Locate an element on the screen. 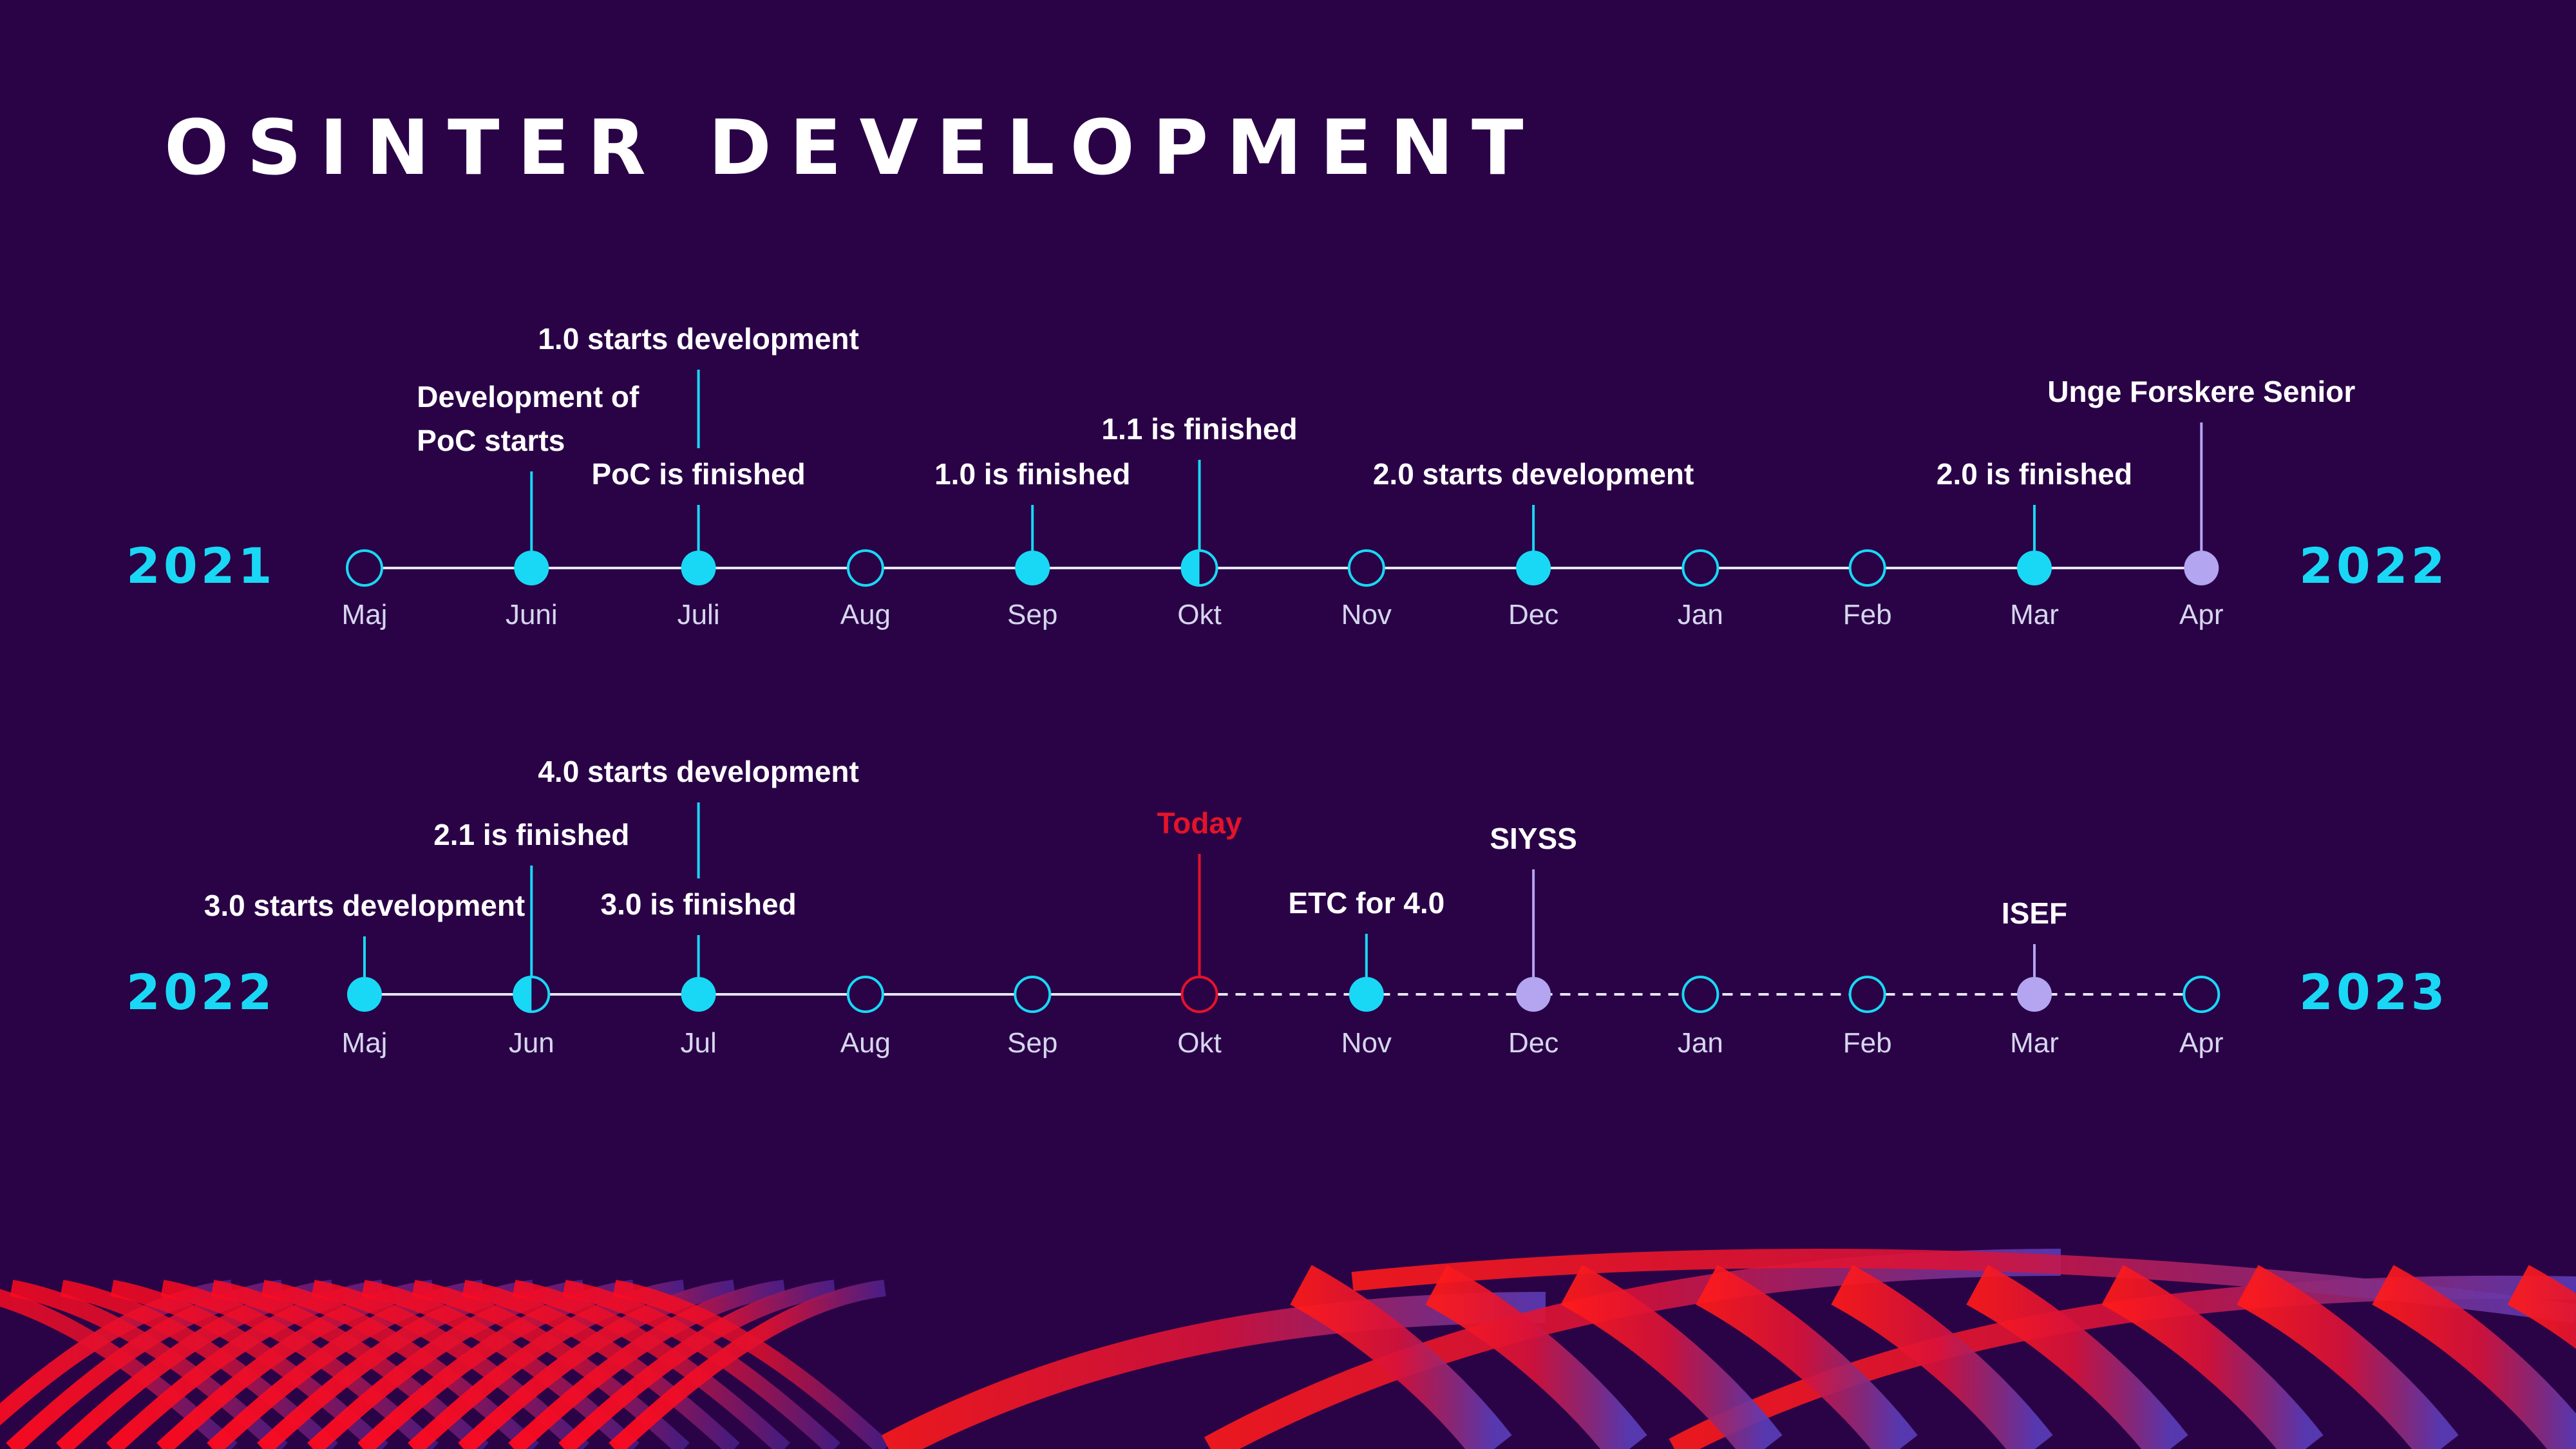  timeline-1-end-year: 2022 is located at coordinates (2373, 565).